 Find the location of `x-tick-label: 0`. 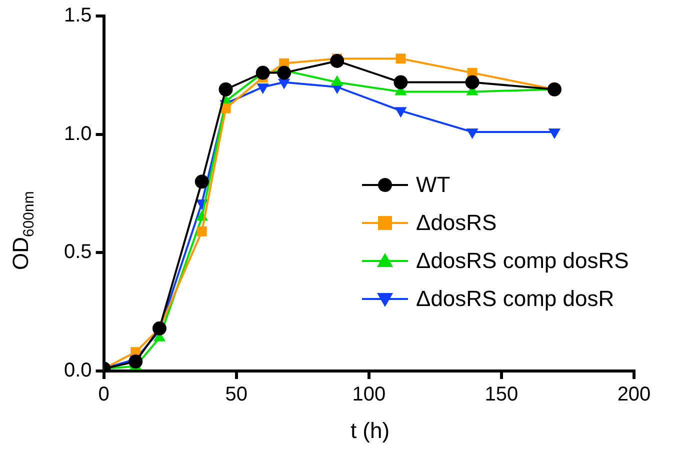

x-tick-label: 0 is located at coordinates (104, 395).